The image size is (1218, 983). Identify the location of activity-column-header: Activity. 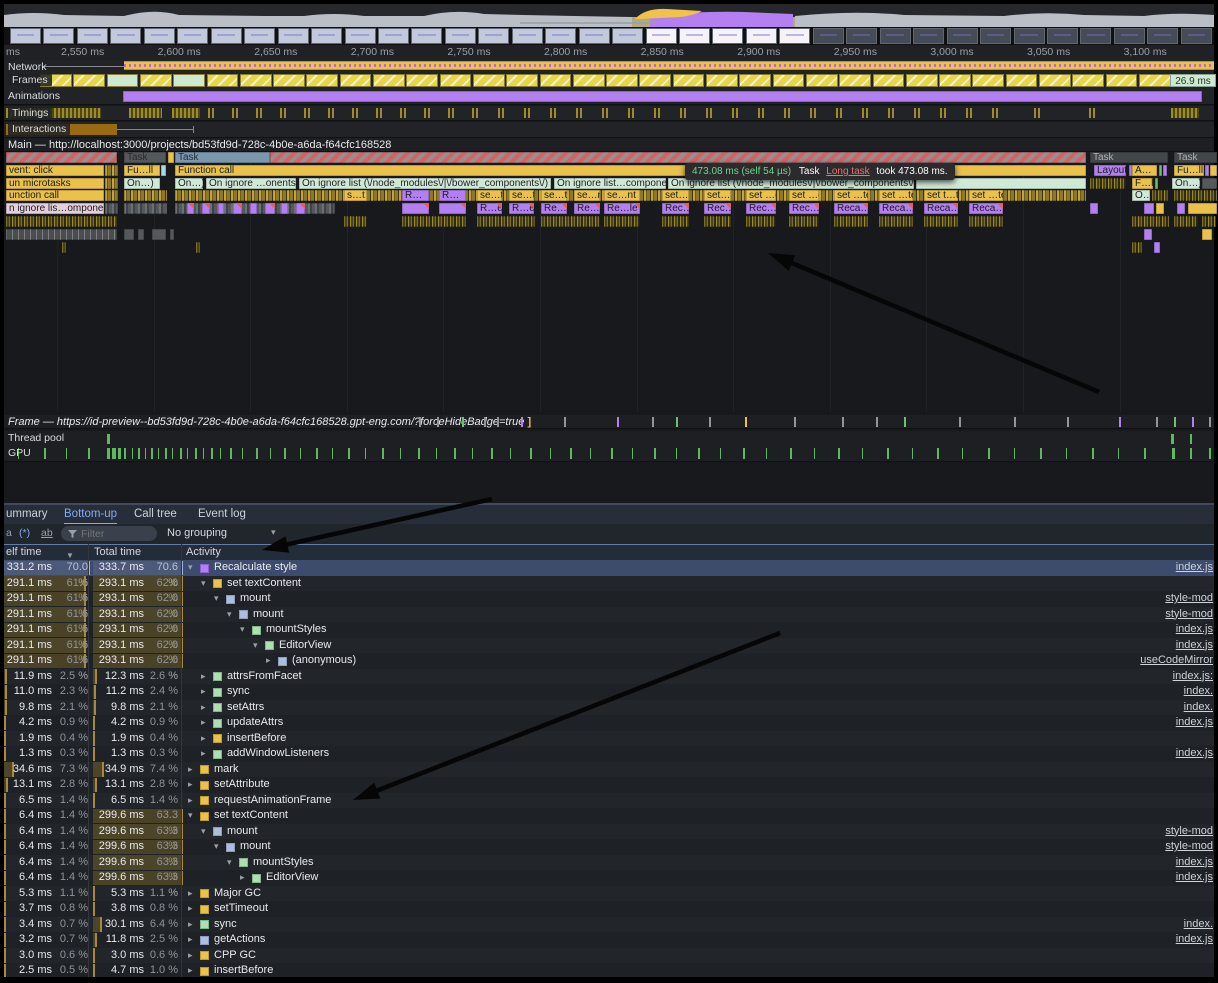
(203, 552).